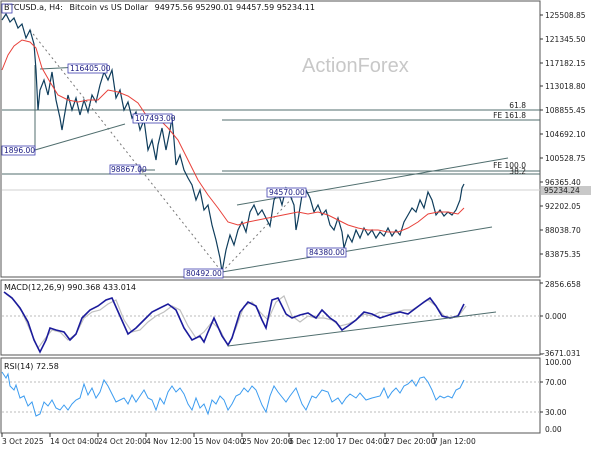  Describe the element at coordinates (33, 7) in the screenshot. I see `symbol-label: BTCUSD.a, H4:` at that location.